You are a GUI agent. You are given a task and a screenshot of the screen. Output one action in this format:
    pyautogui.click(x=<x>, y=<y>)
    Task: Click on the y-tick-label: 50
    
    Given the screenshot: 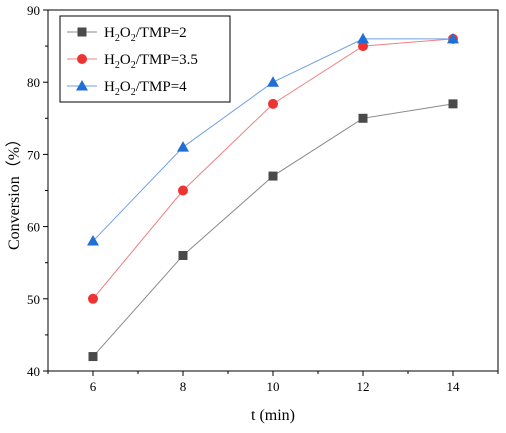 What is the action you would take?
    pyautogui.click(x=33, y=299)
    